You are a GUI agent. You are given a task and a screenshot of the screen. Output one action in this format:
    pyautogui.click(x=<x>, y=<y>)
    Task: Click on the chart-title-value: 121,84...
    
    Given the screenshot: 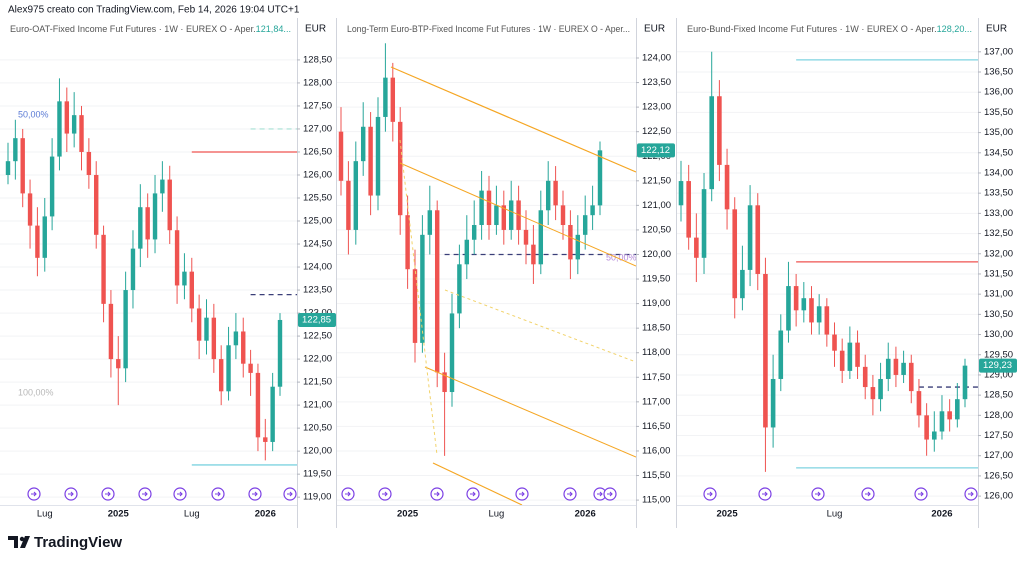 What is the action you would take?
    pyautogui.click(x=273, y=29)
    